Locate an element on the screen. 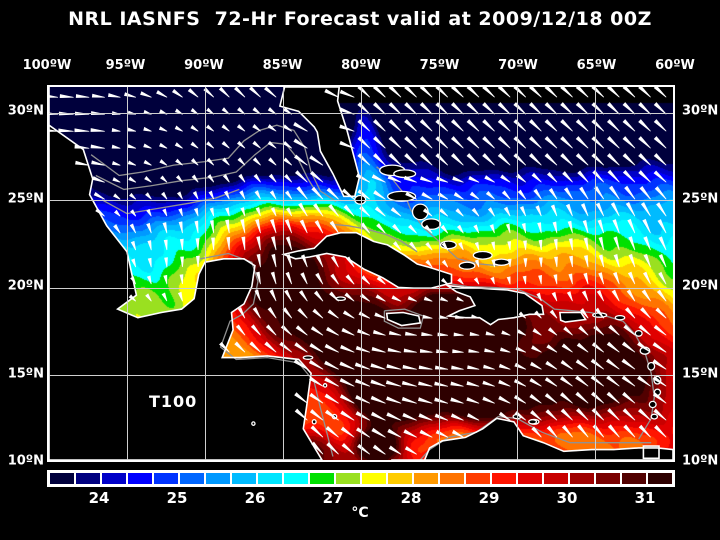 This screenshot has width=720, height=540. lat-label-right-30n: 30ºN is located at coordinates (700, 111).